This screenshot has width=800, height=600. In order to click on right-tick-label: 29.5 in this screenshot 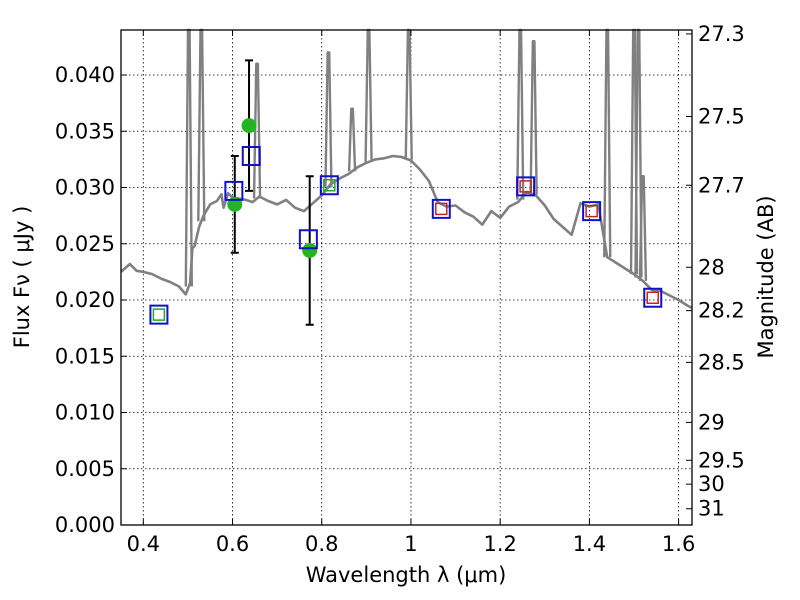, I will do `click(721, 460)`.